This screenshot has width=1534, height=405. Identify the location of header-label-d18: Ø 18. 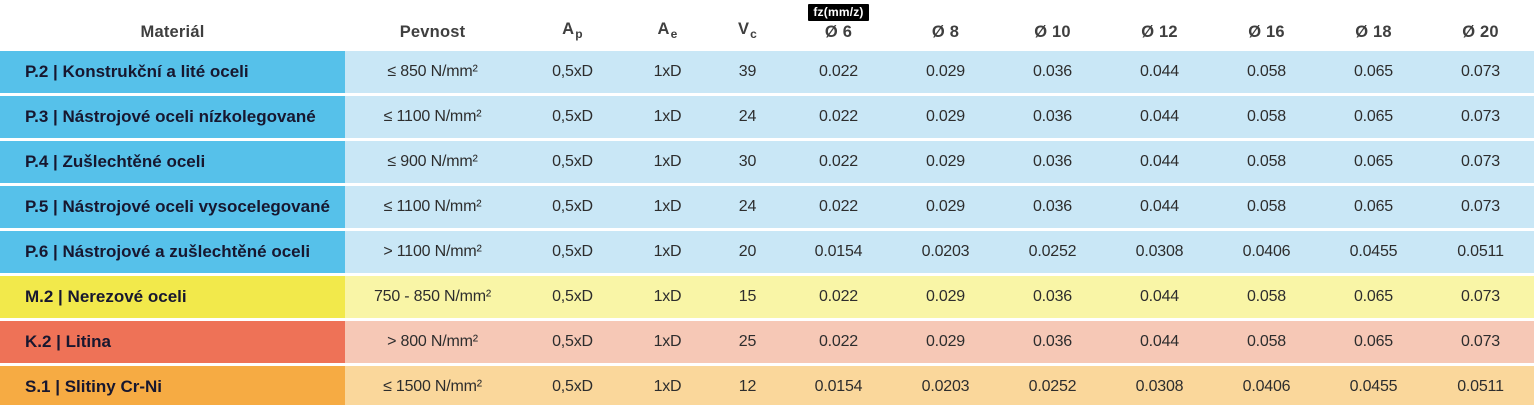
(1373, 31).